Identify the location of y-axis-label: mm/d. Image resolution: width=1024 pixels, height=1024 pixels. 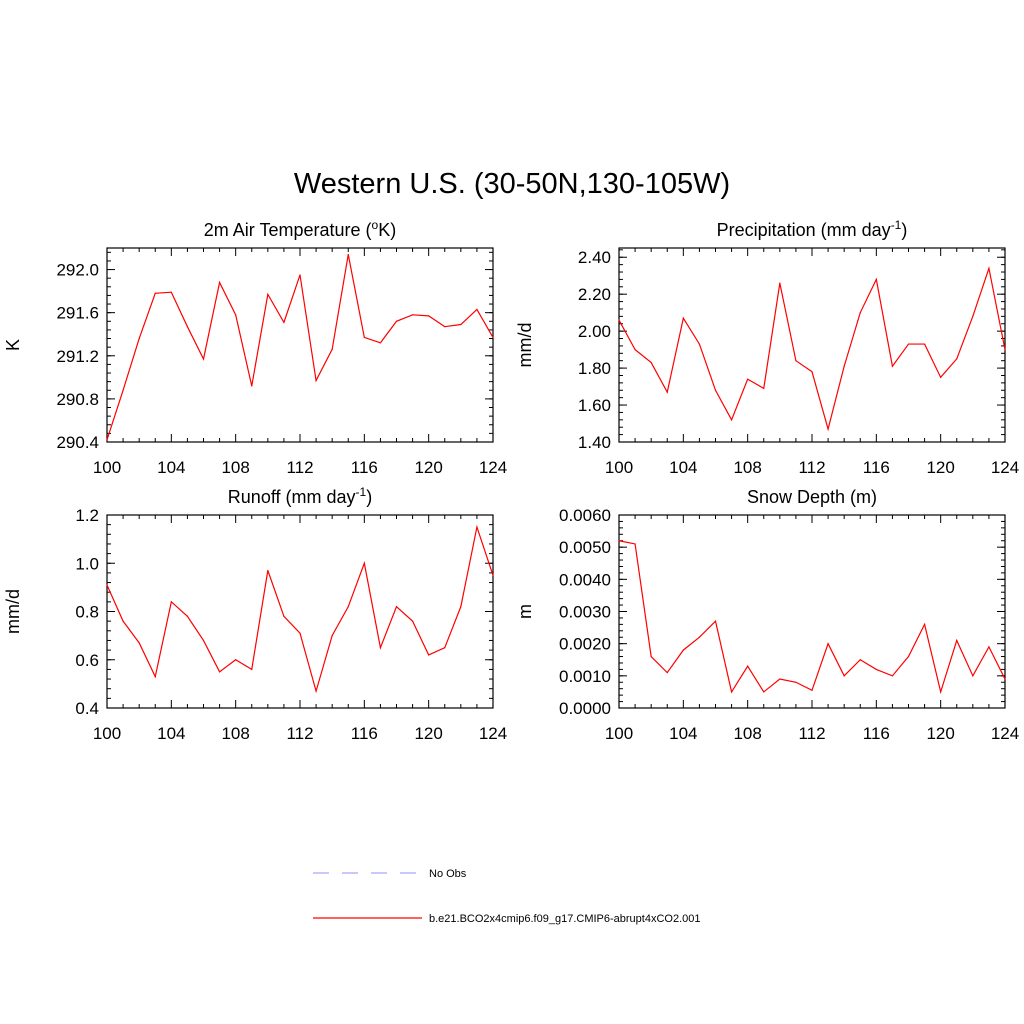
(13, 611).